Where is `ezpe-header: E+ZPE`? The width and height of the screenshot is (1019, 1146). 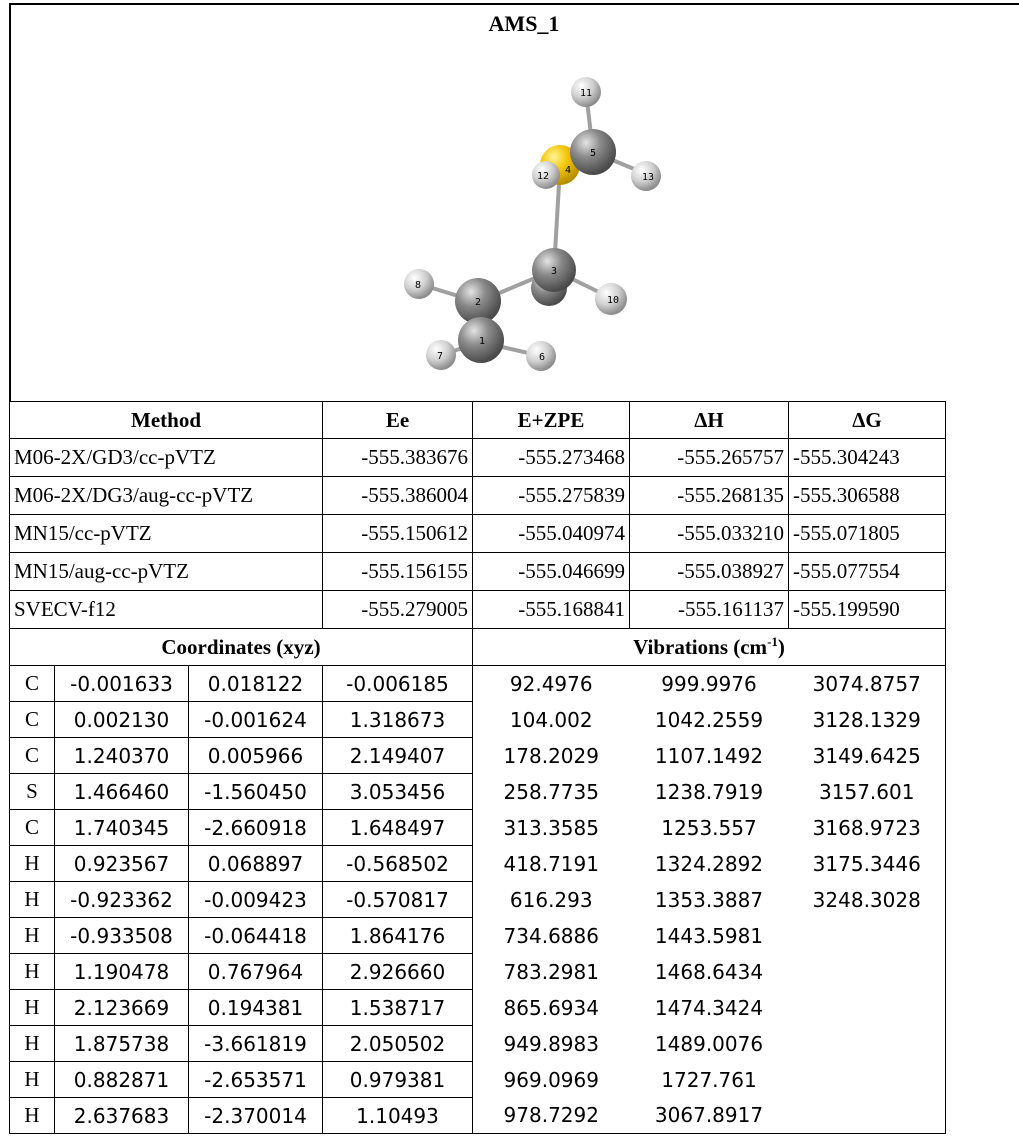
ezpe-header: E+ZPE is located at coordinates (551, 420).